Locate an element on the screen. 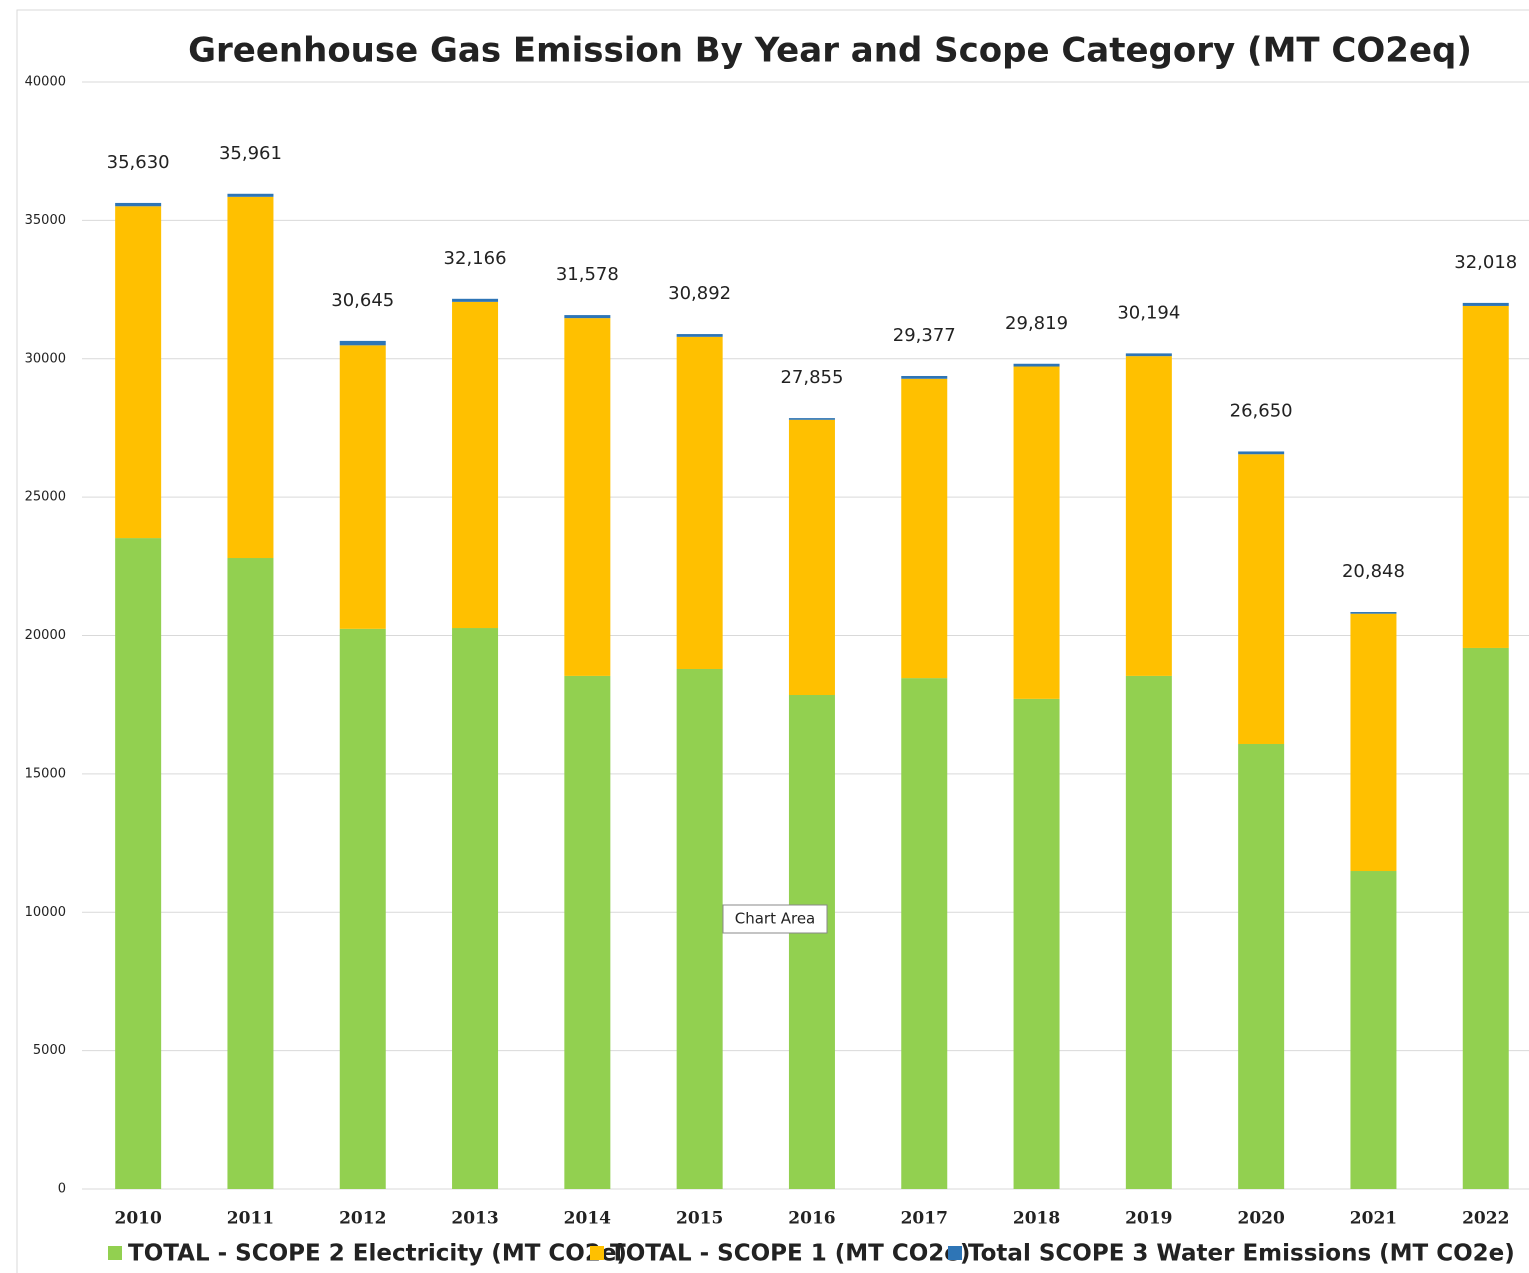 This screenshot has width=1529, height=1273. total-label: 30,194 is located at coordinates (1148, 312).